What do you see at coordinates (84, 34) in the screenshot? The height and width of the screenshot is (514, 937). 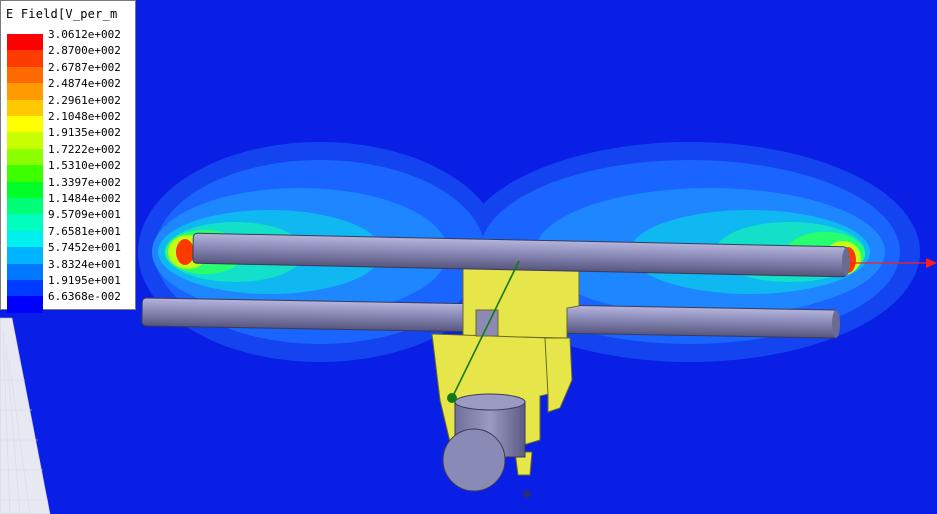 I see `legend-value-label: 3.0612e+002` at bounding box center [84, 34].